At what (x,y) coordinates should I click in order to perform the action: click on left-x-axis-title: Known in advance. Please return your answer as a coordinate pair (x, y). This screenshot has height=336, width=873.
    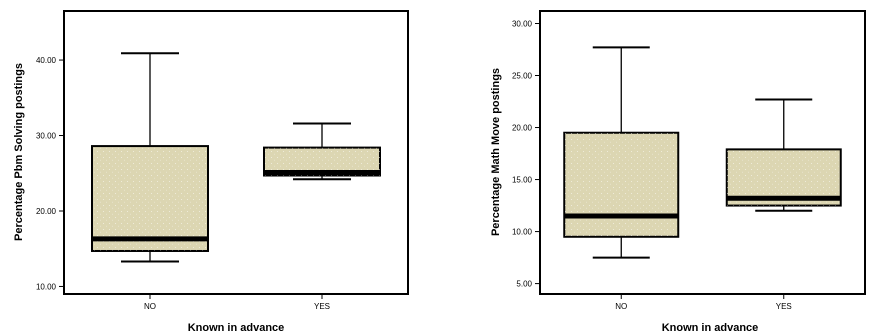
    Looking at the image, I should click on (236, 328).